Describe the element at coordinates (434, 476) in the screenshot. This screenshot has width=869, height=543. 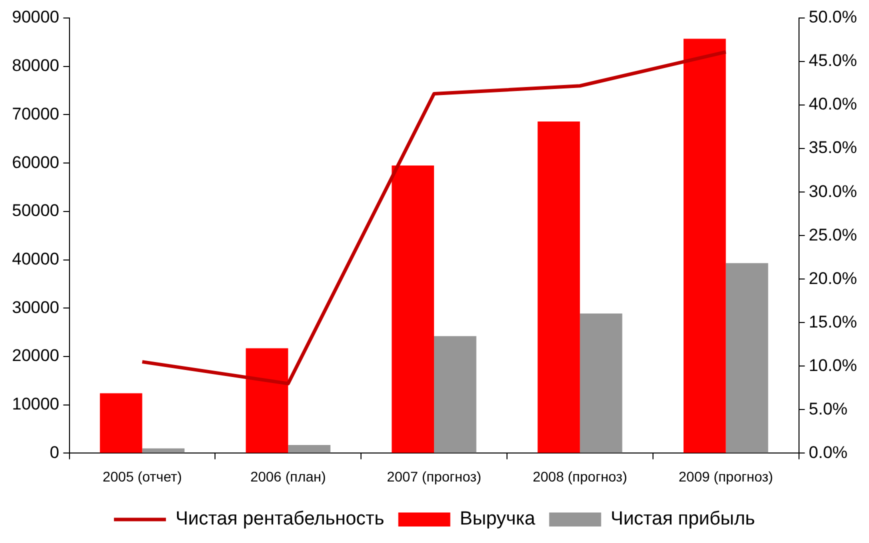
I see `x-tick-label: 2007 (прогноз)` at that location.